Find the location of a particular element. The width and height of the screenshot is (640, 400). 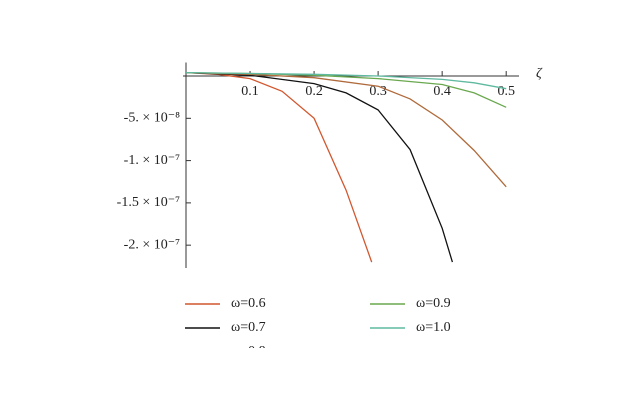

y-tick-label: -1. × 10⁻⁷ is located at coordinates (152, 160).